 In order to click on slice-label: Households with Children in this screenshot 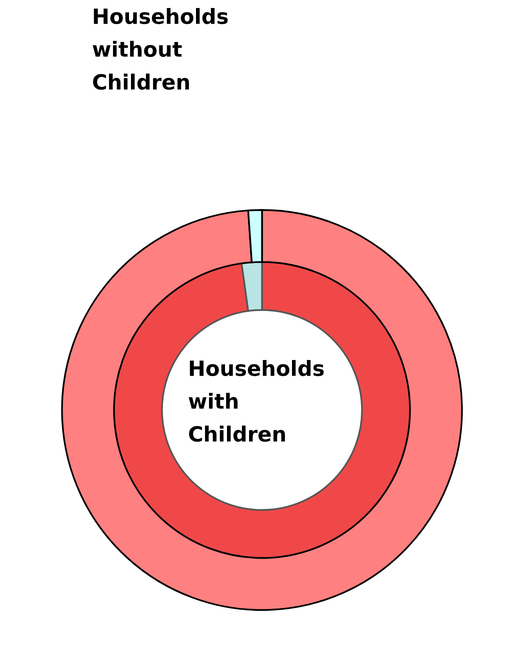, I will do `click(256, 401)`.